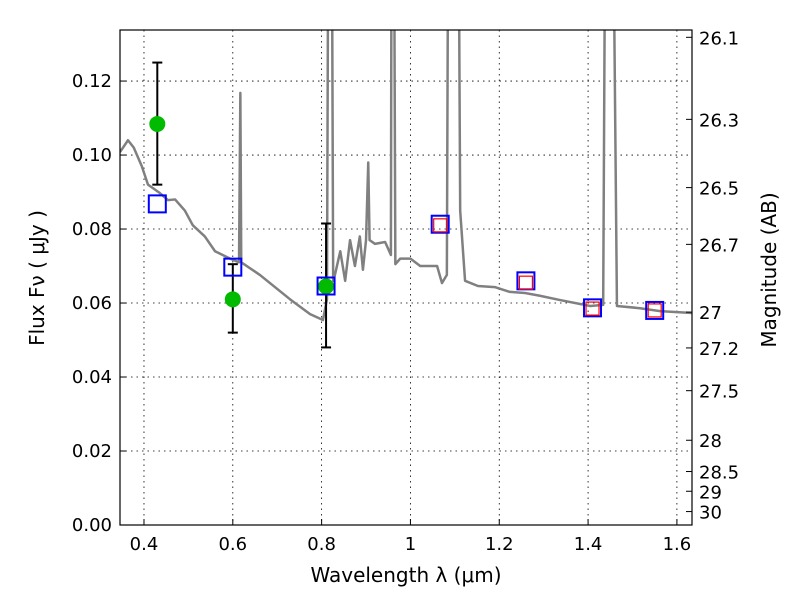 This screenshot has height=600, width=800. What do you see at coordinates (710, 492) in the screenshot?
I see `y2-tick-label: 29` at bounding box center [710, 492].